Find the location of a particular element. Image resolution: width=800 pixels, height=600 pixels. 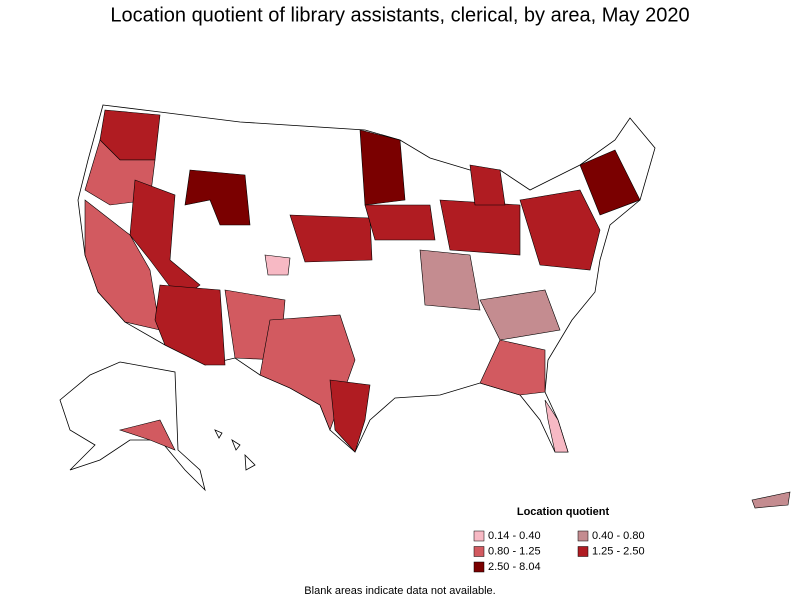

legend-label: 0.14 - 0.40 is located at coordinates (514, 536).